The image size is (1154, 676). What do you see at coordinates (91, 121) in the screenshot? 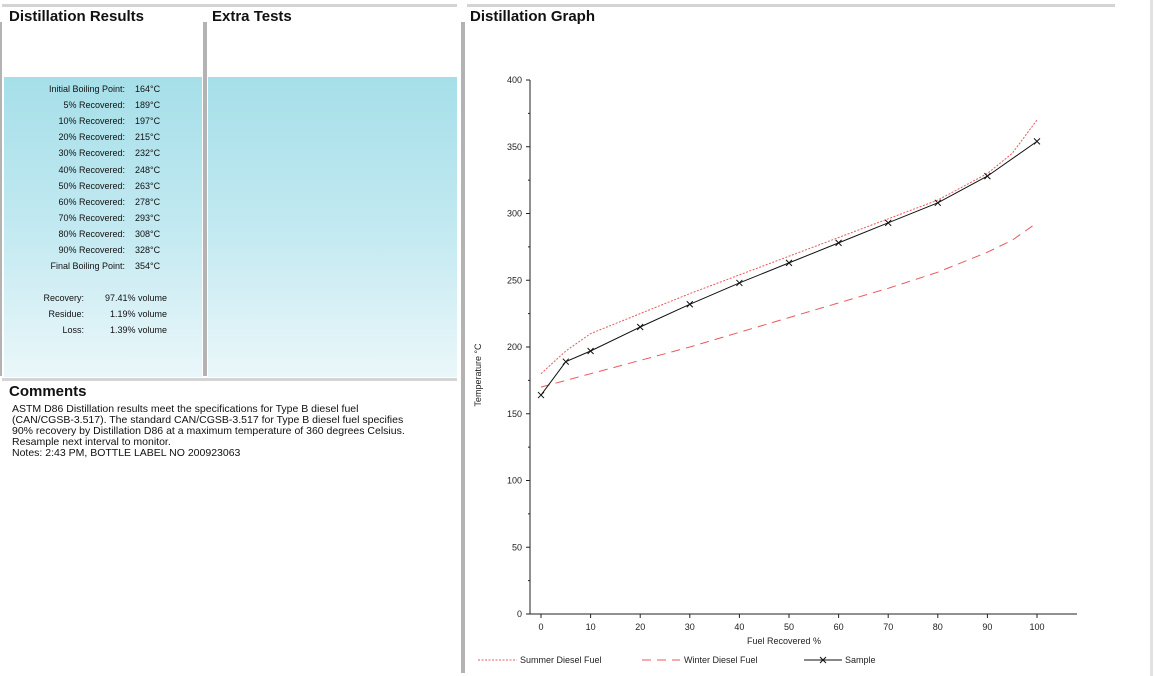
I see `result-label: 10% Recovered:` at bounding box center [91, 121].